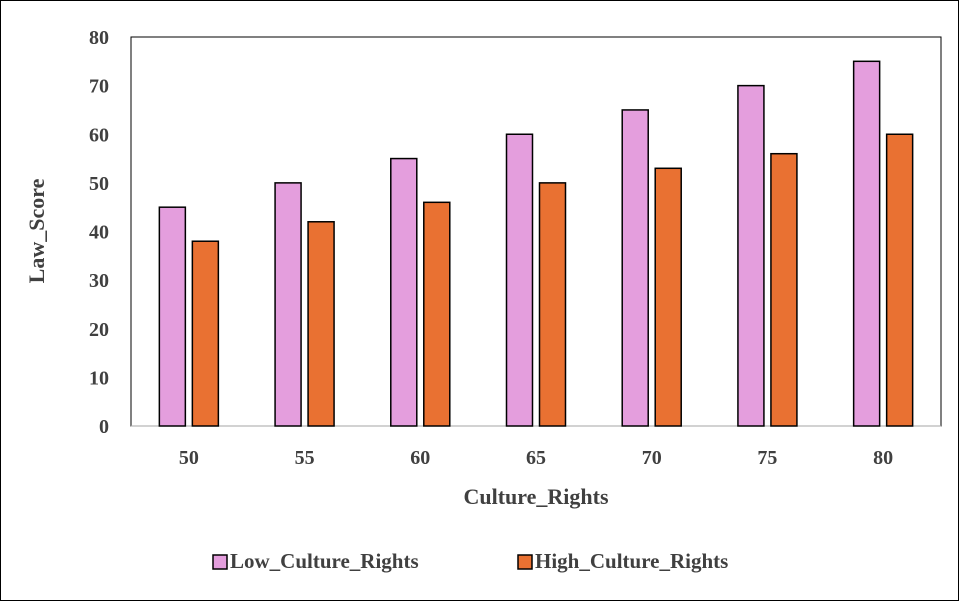  Describe the element at coordinates (883, 458) in the screenshot. I see `x-tick-label: 80` at that location.